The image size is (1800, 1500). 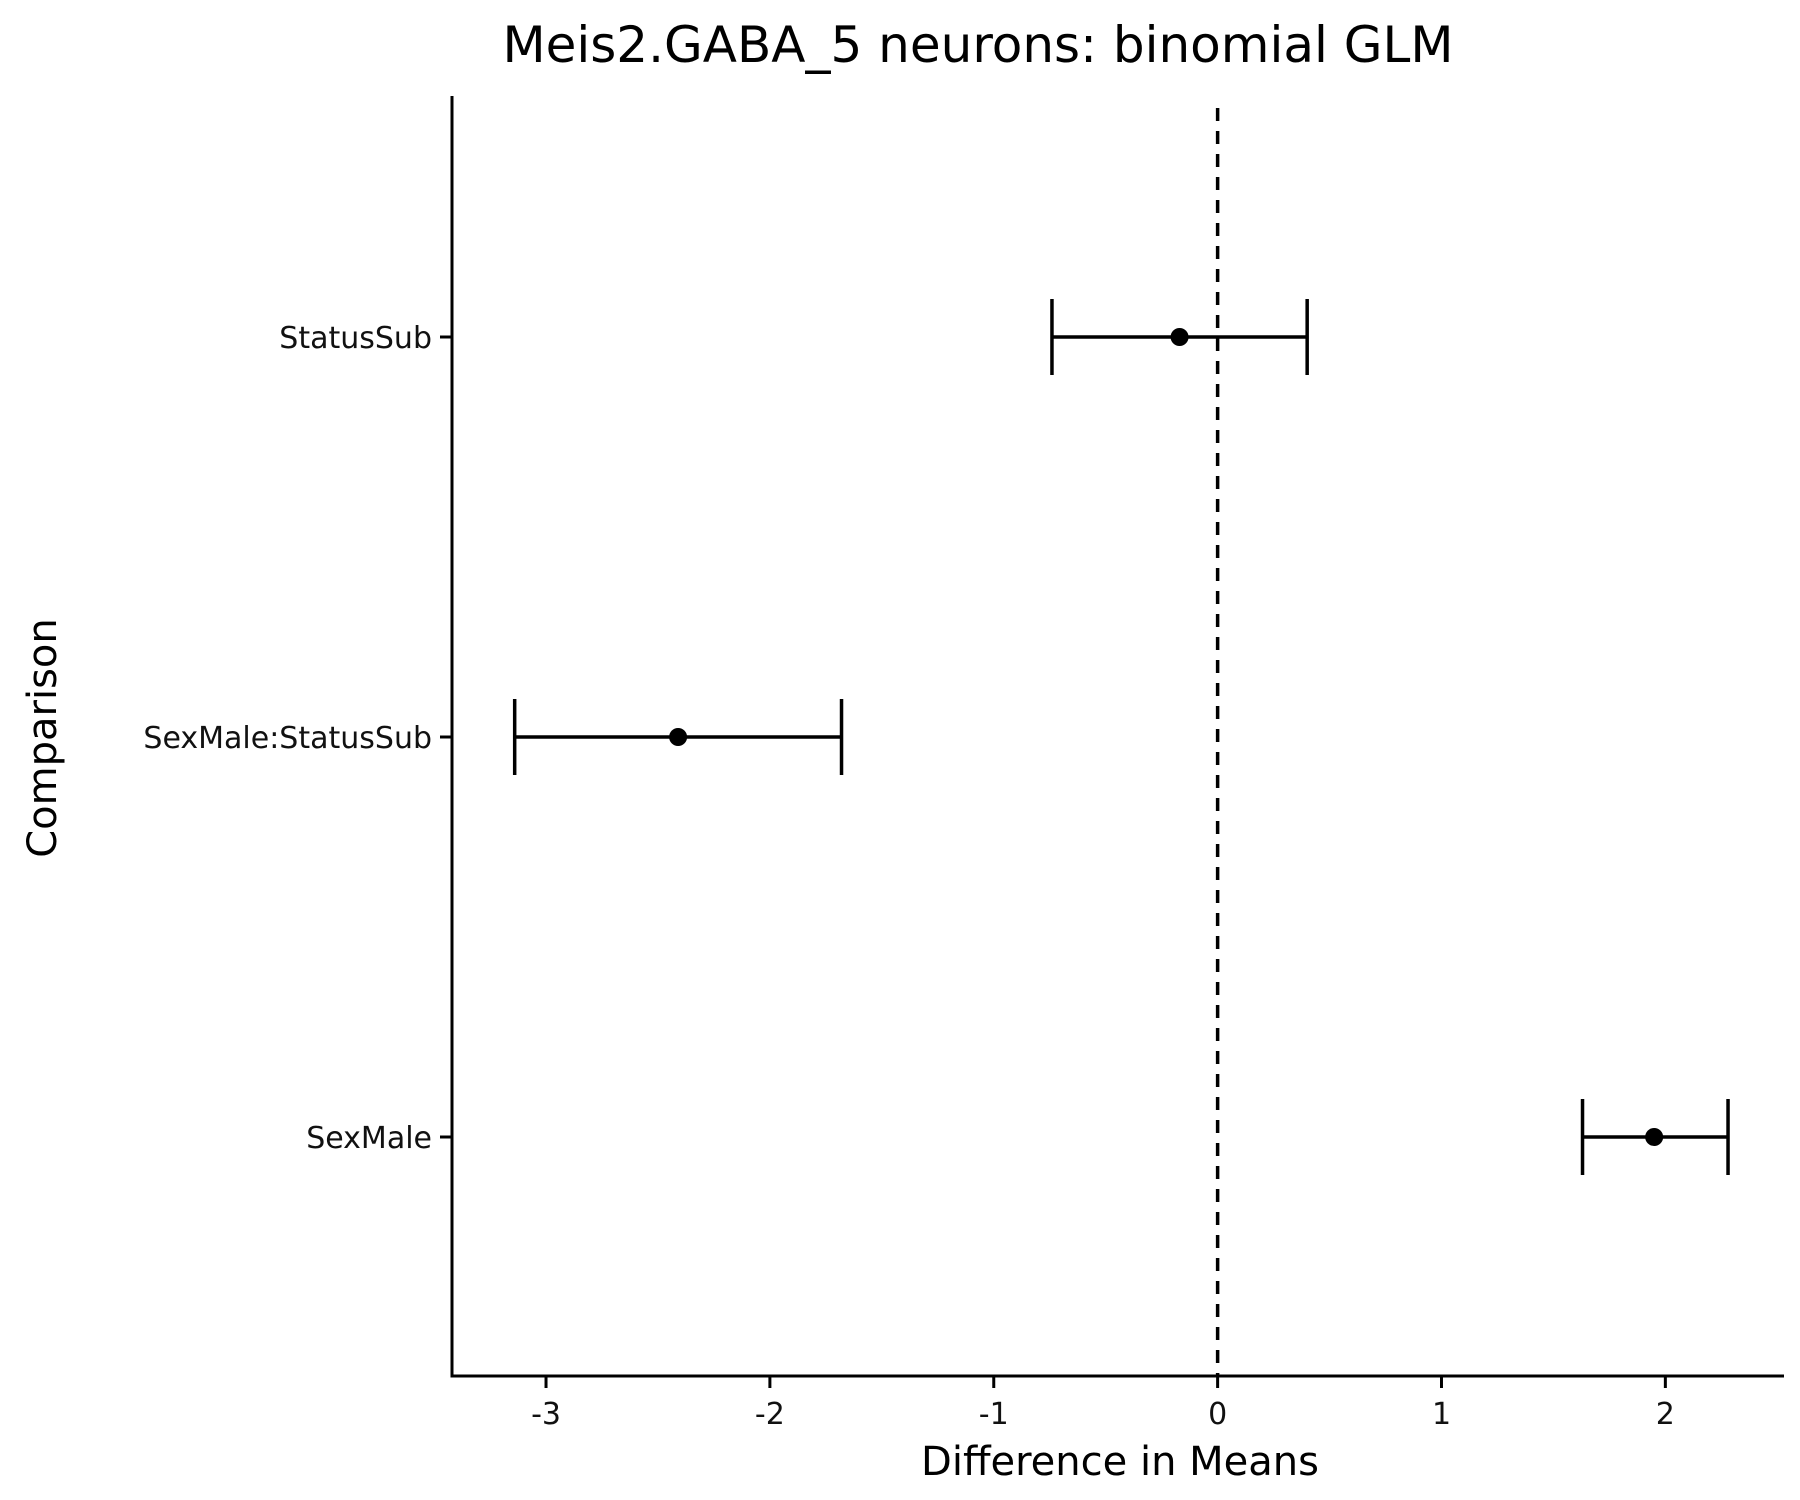 I want to click on y-tick-label: StatusSub, so click(x=355, y=338).